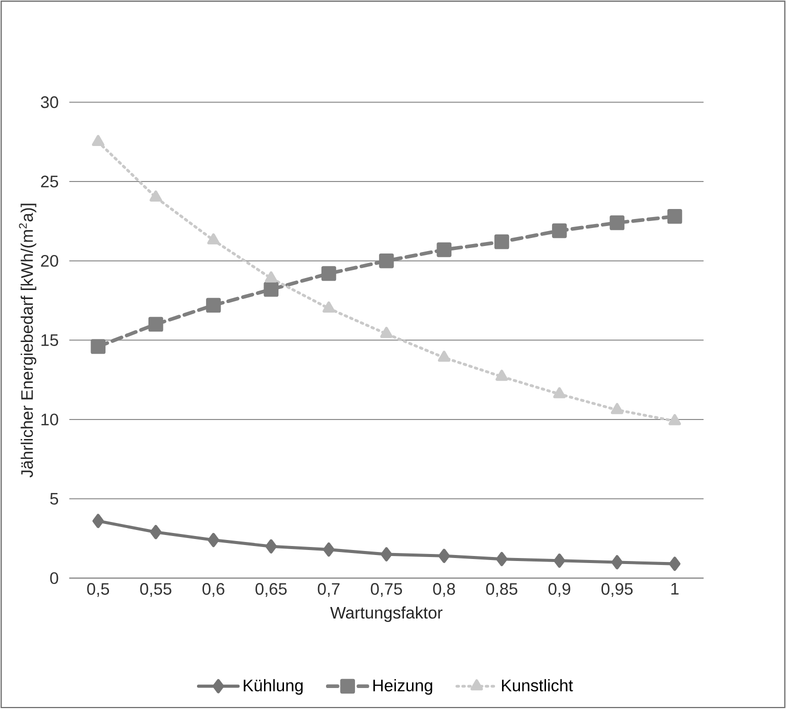 The height and width of the screenshot is (709, 786). What do you see at coordinates (50, 420) in the screenshot?
I see `y-tick-label: 10` at bounding box center [50, 420].